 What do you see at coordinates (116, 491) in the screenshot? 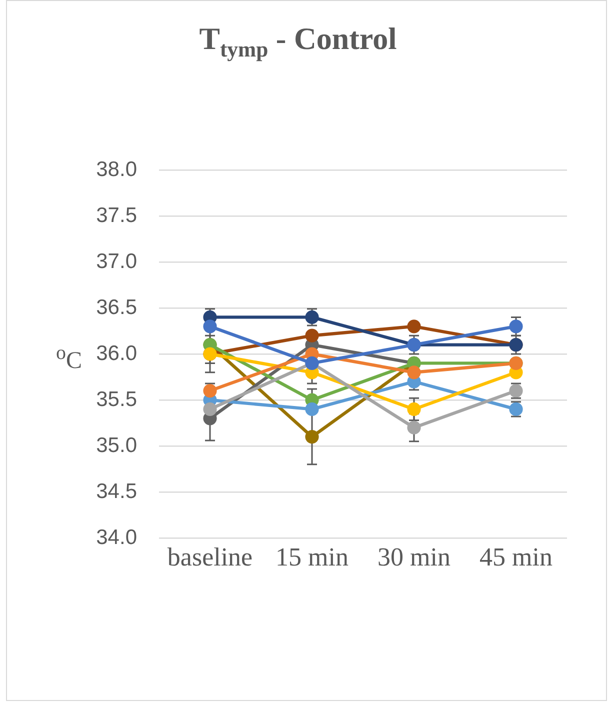
I see `y-tick-label: 34.5` at bounding box center [116, 491].